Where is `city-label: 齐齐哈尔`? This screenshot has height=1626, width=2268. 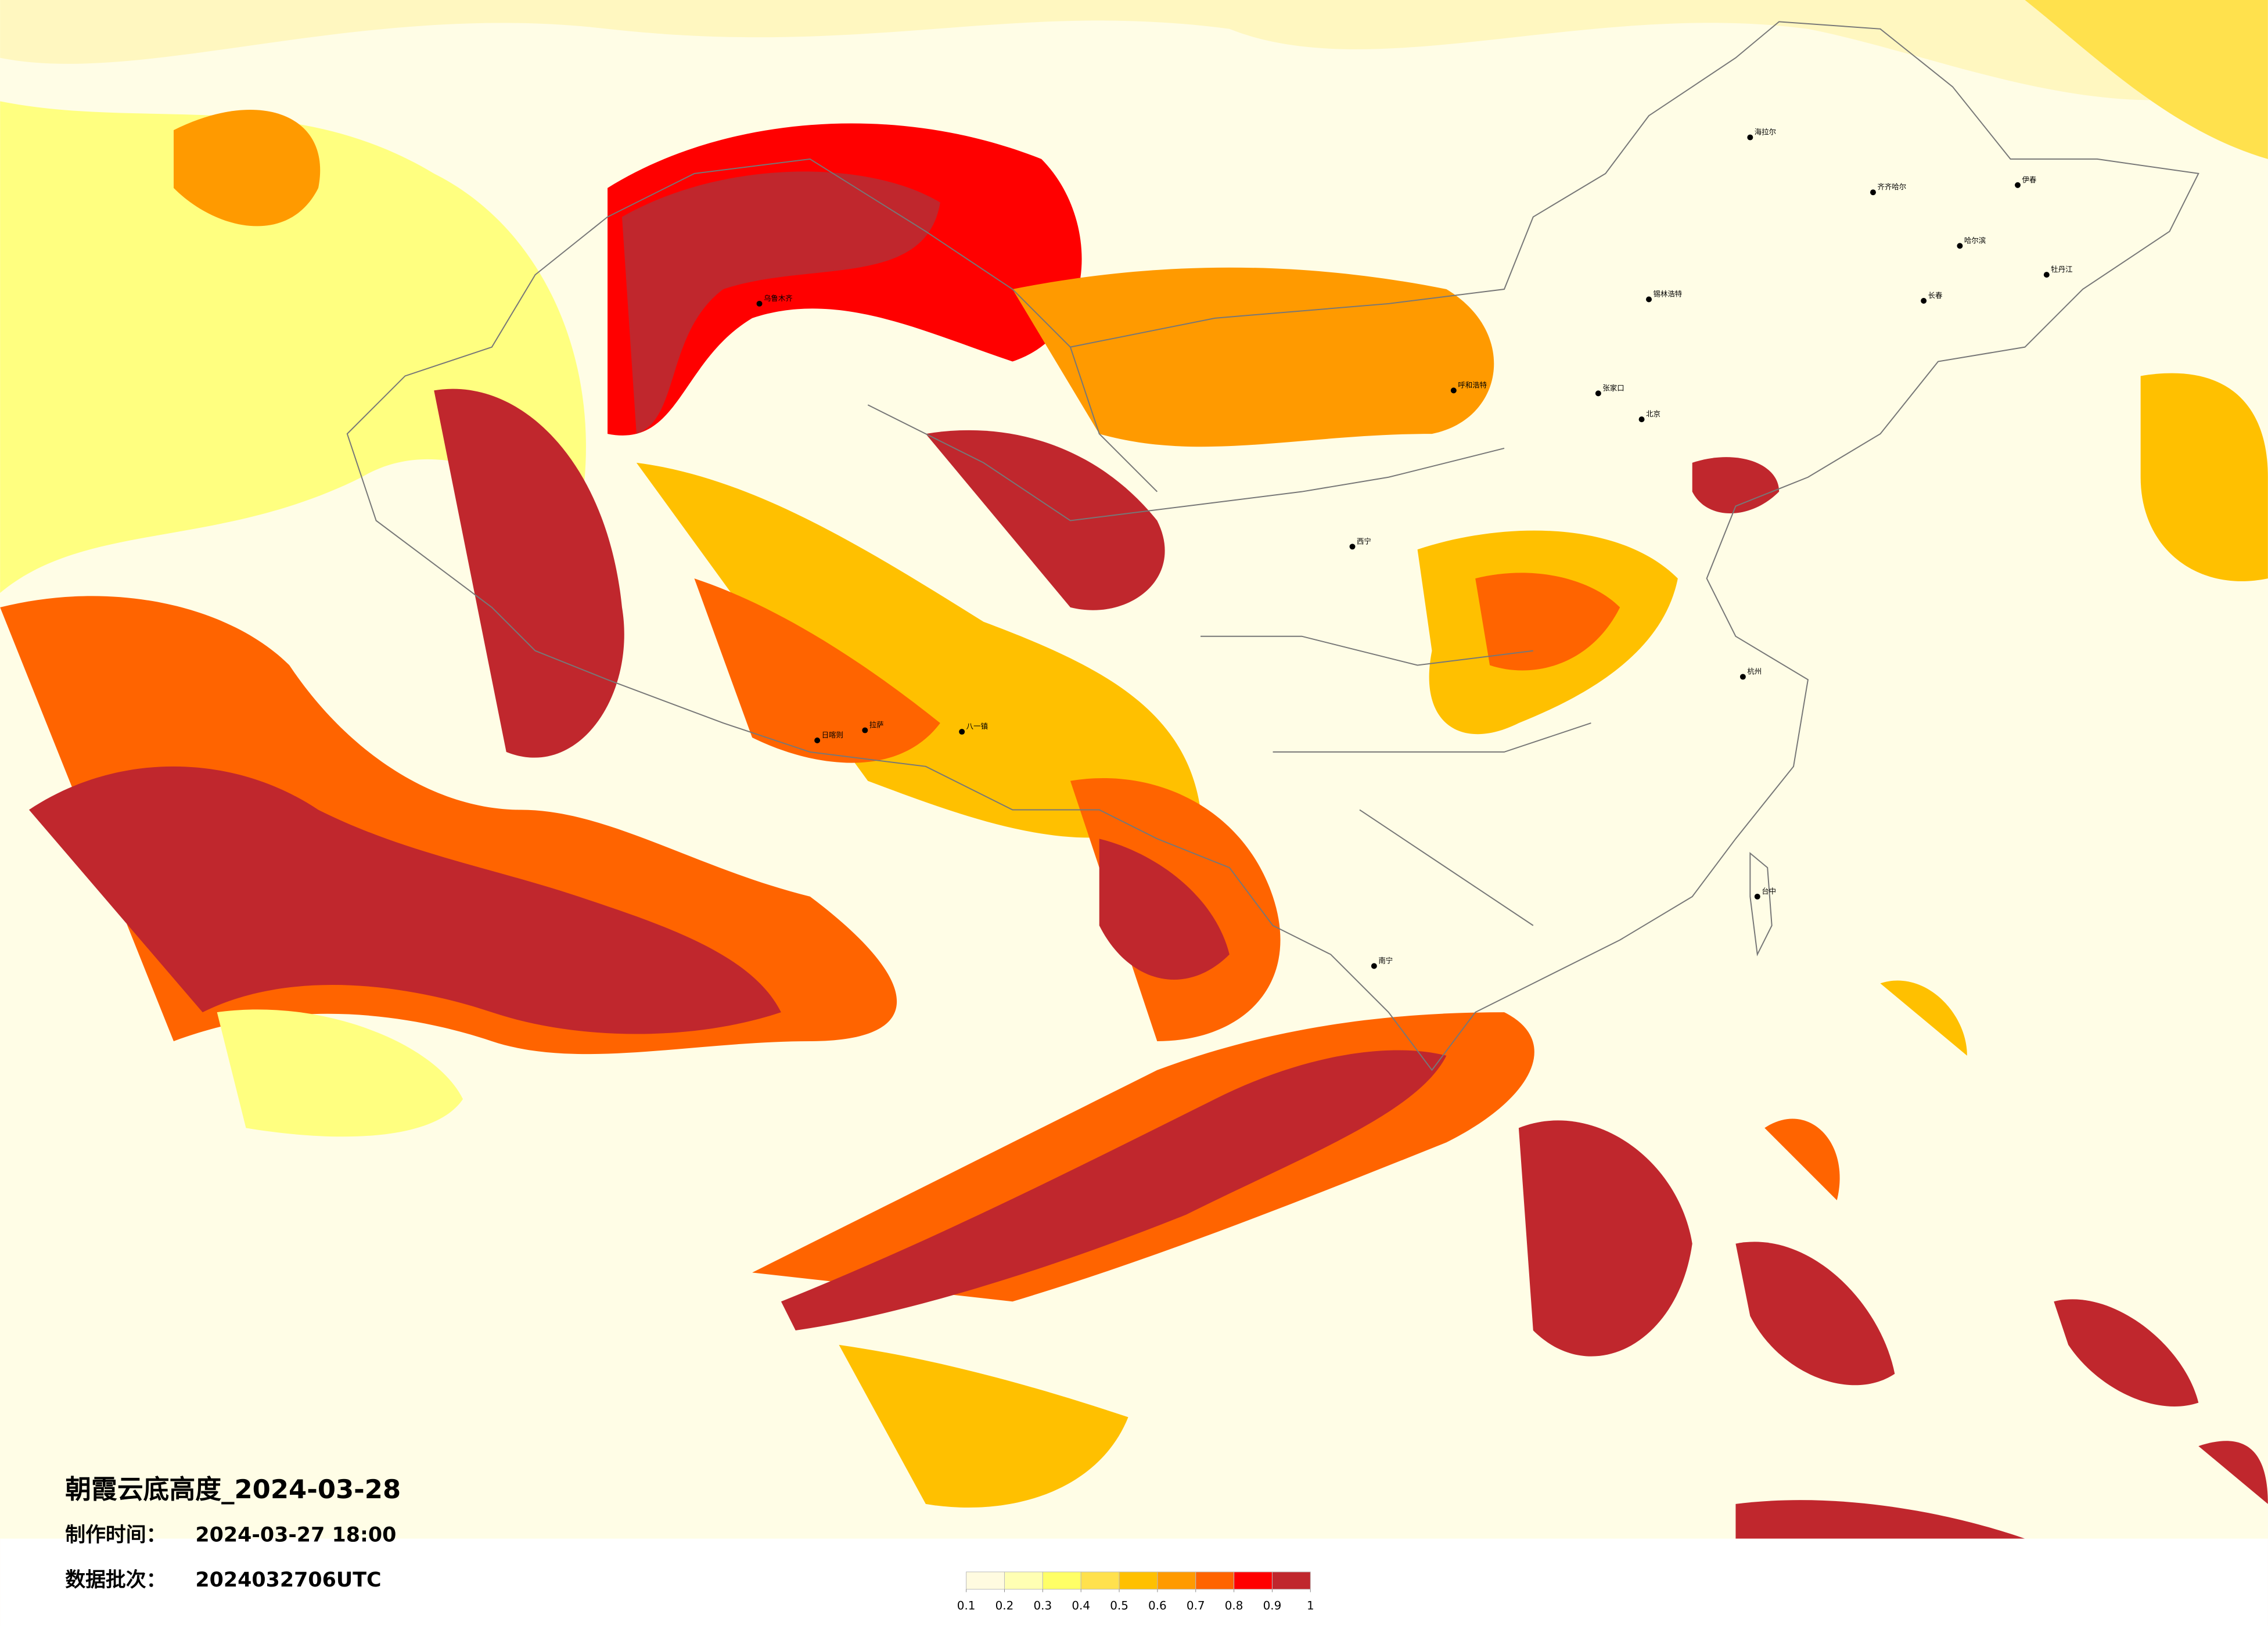
city-label: 齐齐哈尔 is located at coordinates (1891, 186).